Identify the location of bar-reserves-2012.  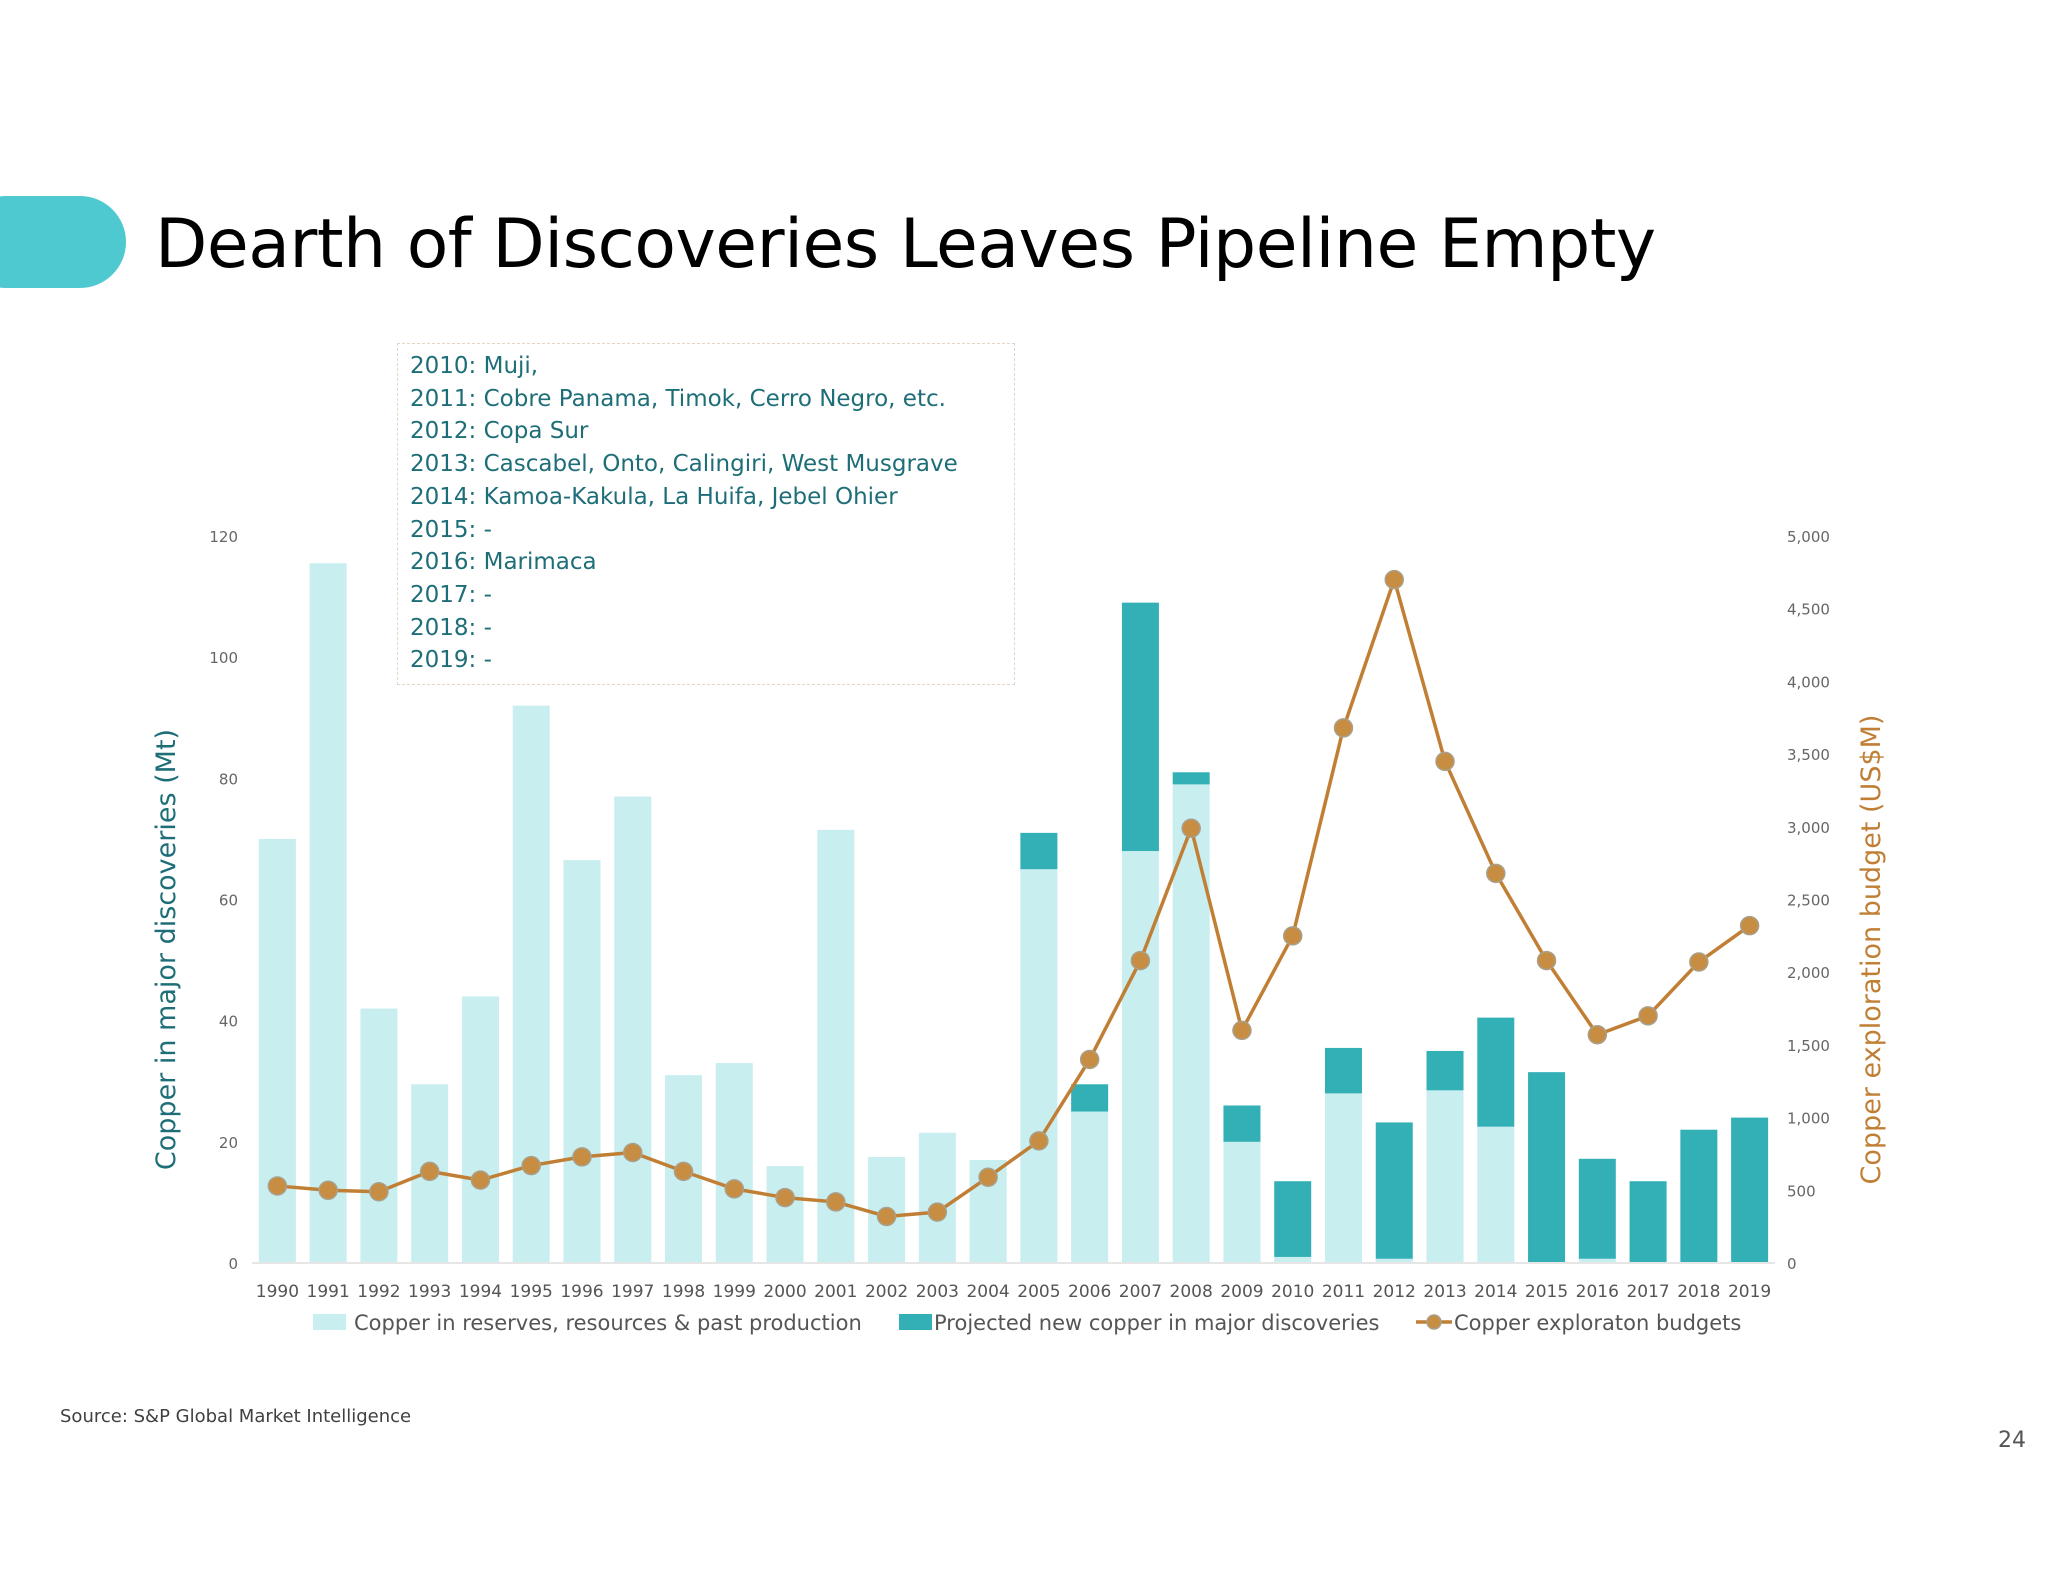
(1394, 1260).